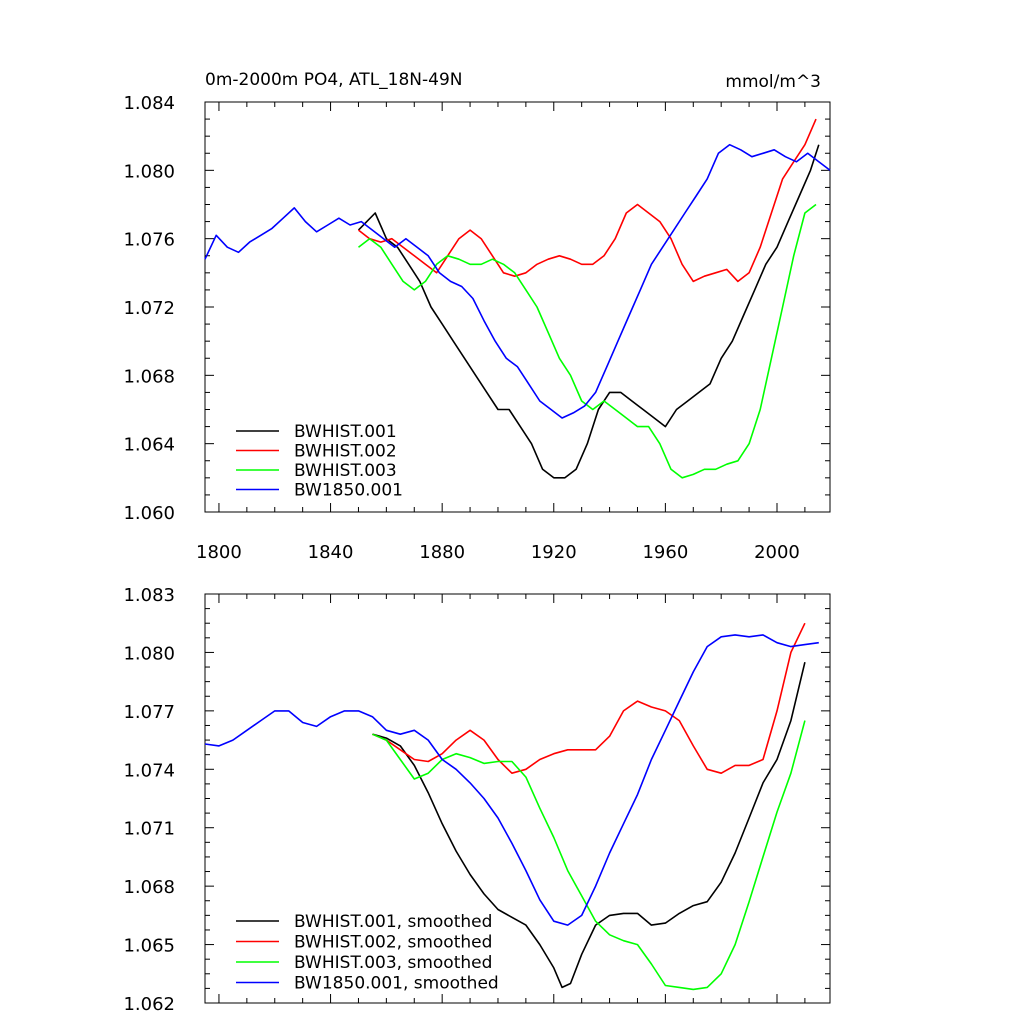 The height and width of the screenshot is (1024, 1024). I want to click on legend-label: BWHIST.003, smoothed, so click(393, 963).